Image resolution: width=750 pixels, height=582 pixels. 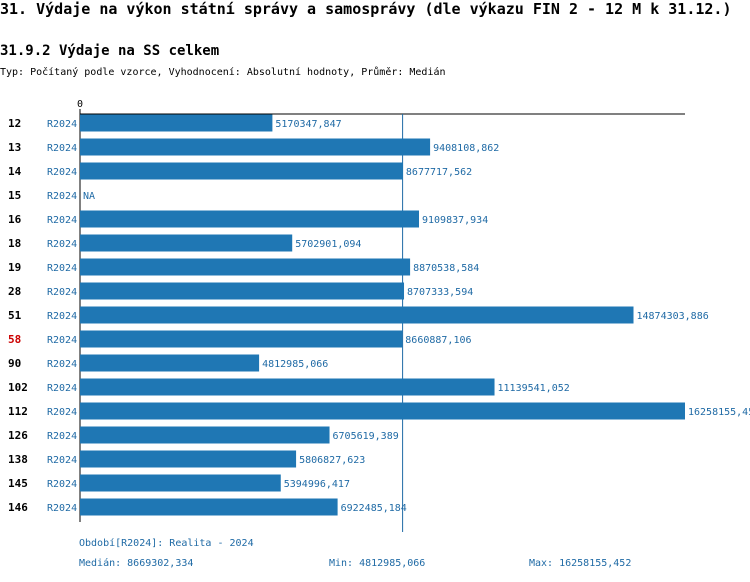 What do you see at coordinates (455, 220) in the screenshot?
I see `value-label: 9109837,934` at bounding box center [455, 220].